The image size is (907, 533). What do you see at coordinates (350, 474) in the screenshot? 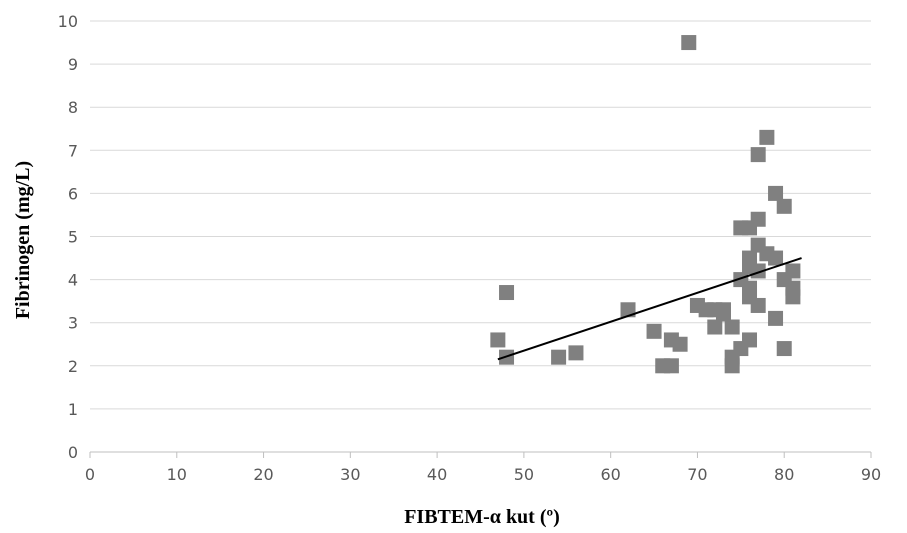
I see `x-tick-label: 30` at bounding box center [350, 474].